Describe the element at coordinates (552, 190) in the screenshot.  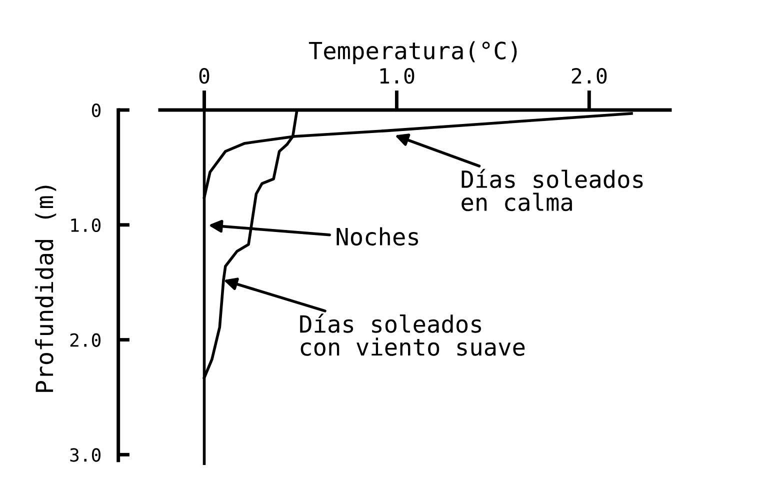
I see `annotation: Días soleados en calma` at that location.